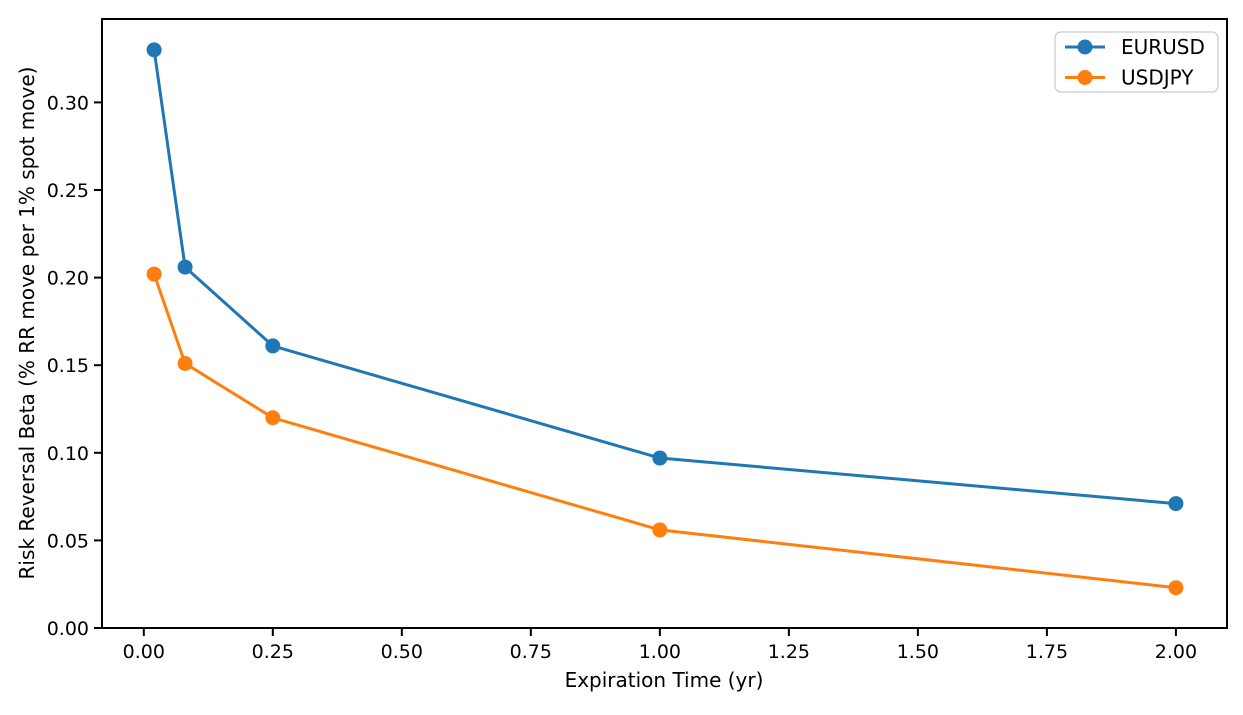 This screenshot has width=1243, height=715. What do you see at coordinates (68, 454) in the screenshot?
I see `y-tick-label: 0.10` at bounding box center [68, 454].